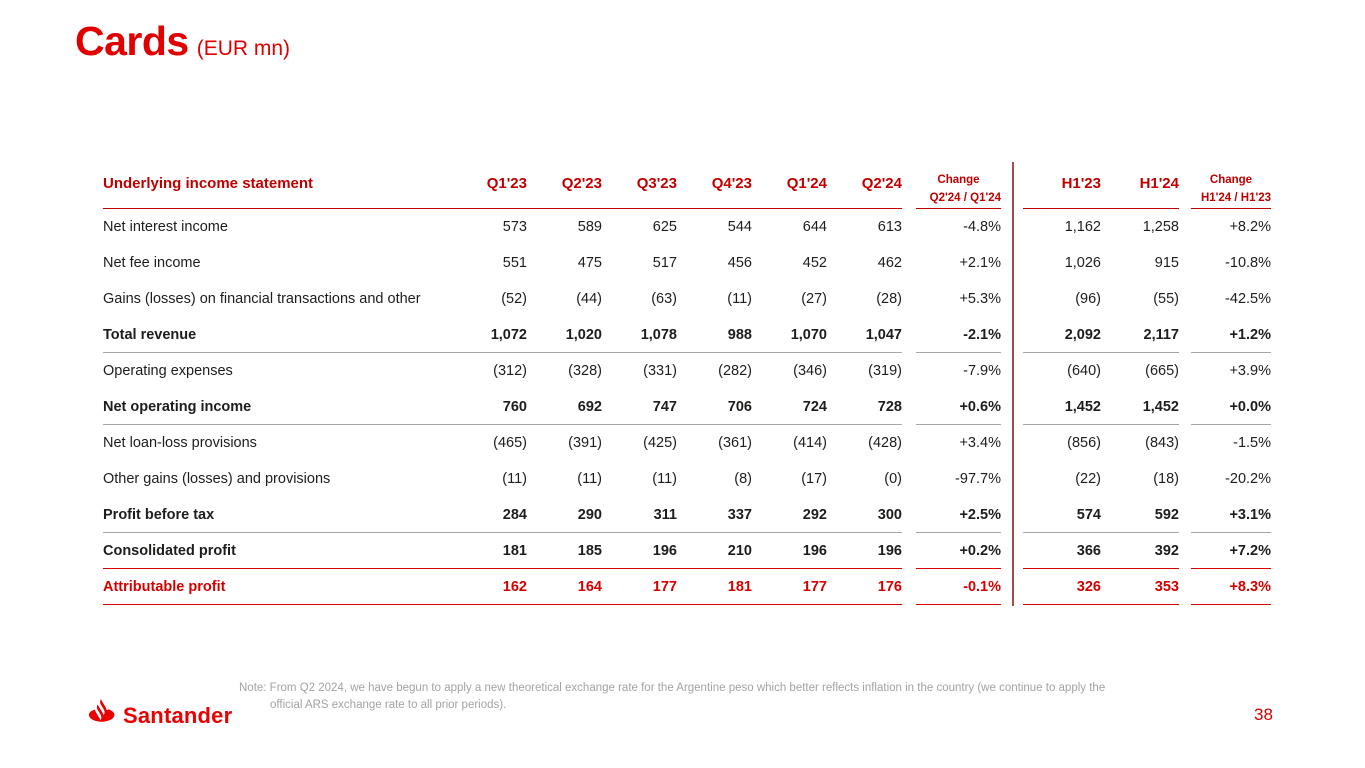  What do you see at coordinates (1013, 384) in the screenshot?
I see `section-divider` at bounding box center [1013, 384].